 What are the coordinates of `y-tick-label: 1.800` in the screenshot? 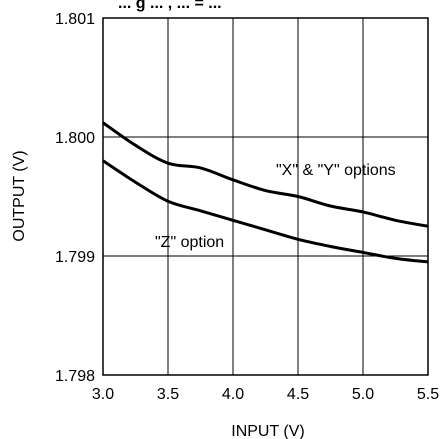 It's located at (75, 138).